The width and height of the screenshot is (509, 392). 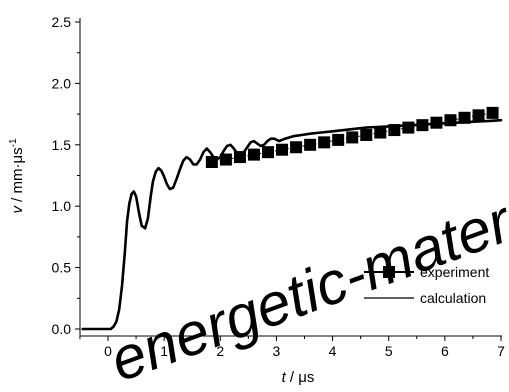 I want to click on y-tick-label-2.0: 2.0, so click(x=62, y=83).